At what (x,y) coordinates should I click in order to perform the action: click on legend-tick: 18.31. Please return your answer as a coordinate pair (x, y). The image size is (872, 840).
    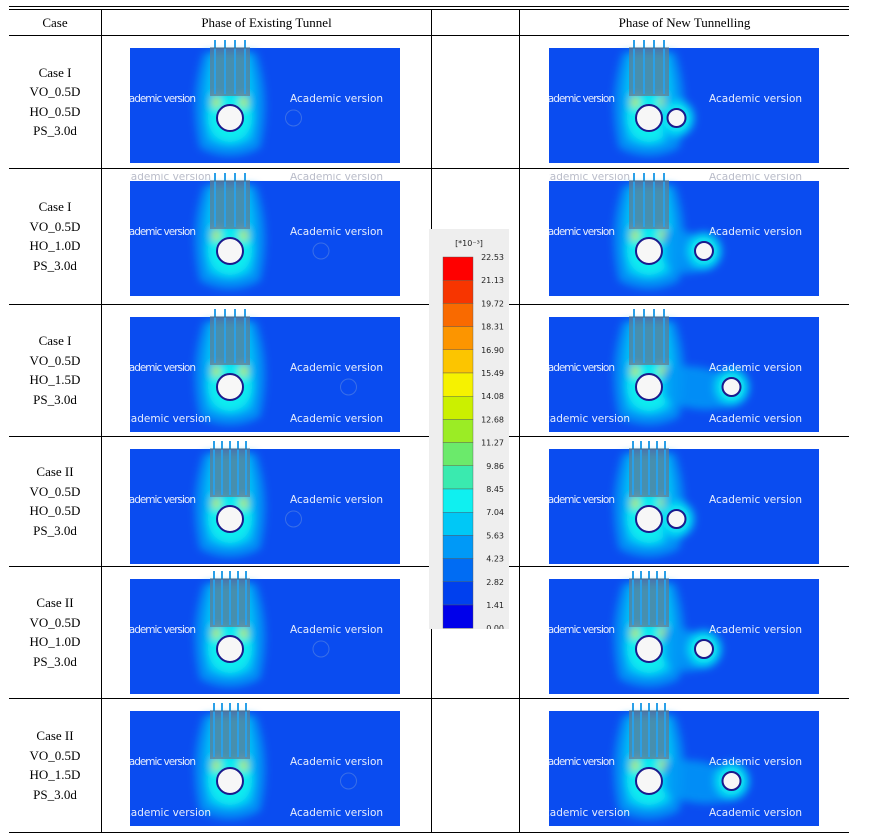
    Looking at the image, I should click on (492, 327).